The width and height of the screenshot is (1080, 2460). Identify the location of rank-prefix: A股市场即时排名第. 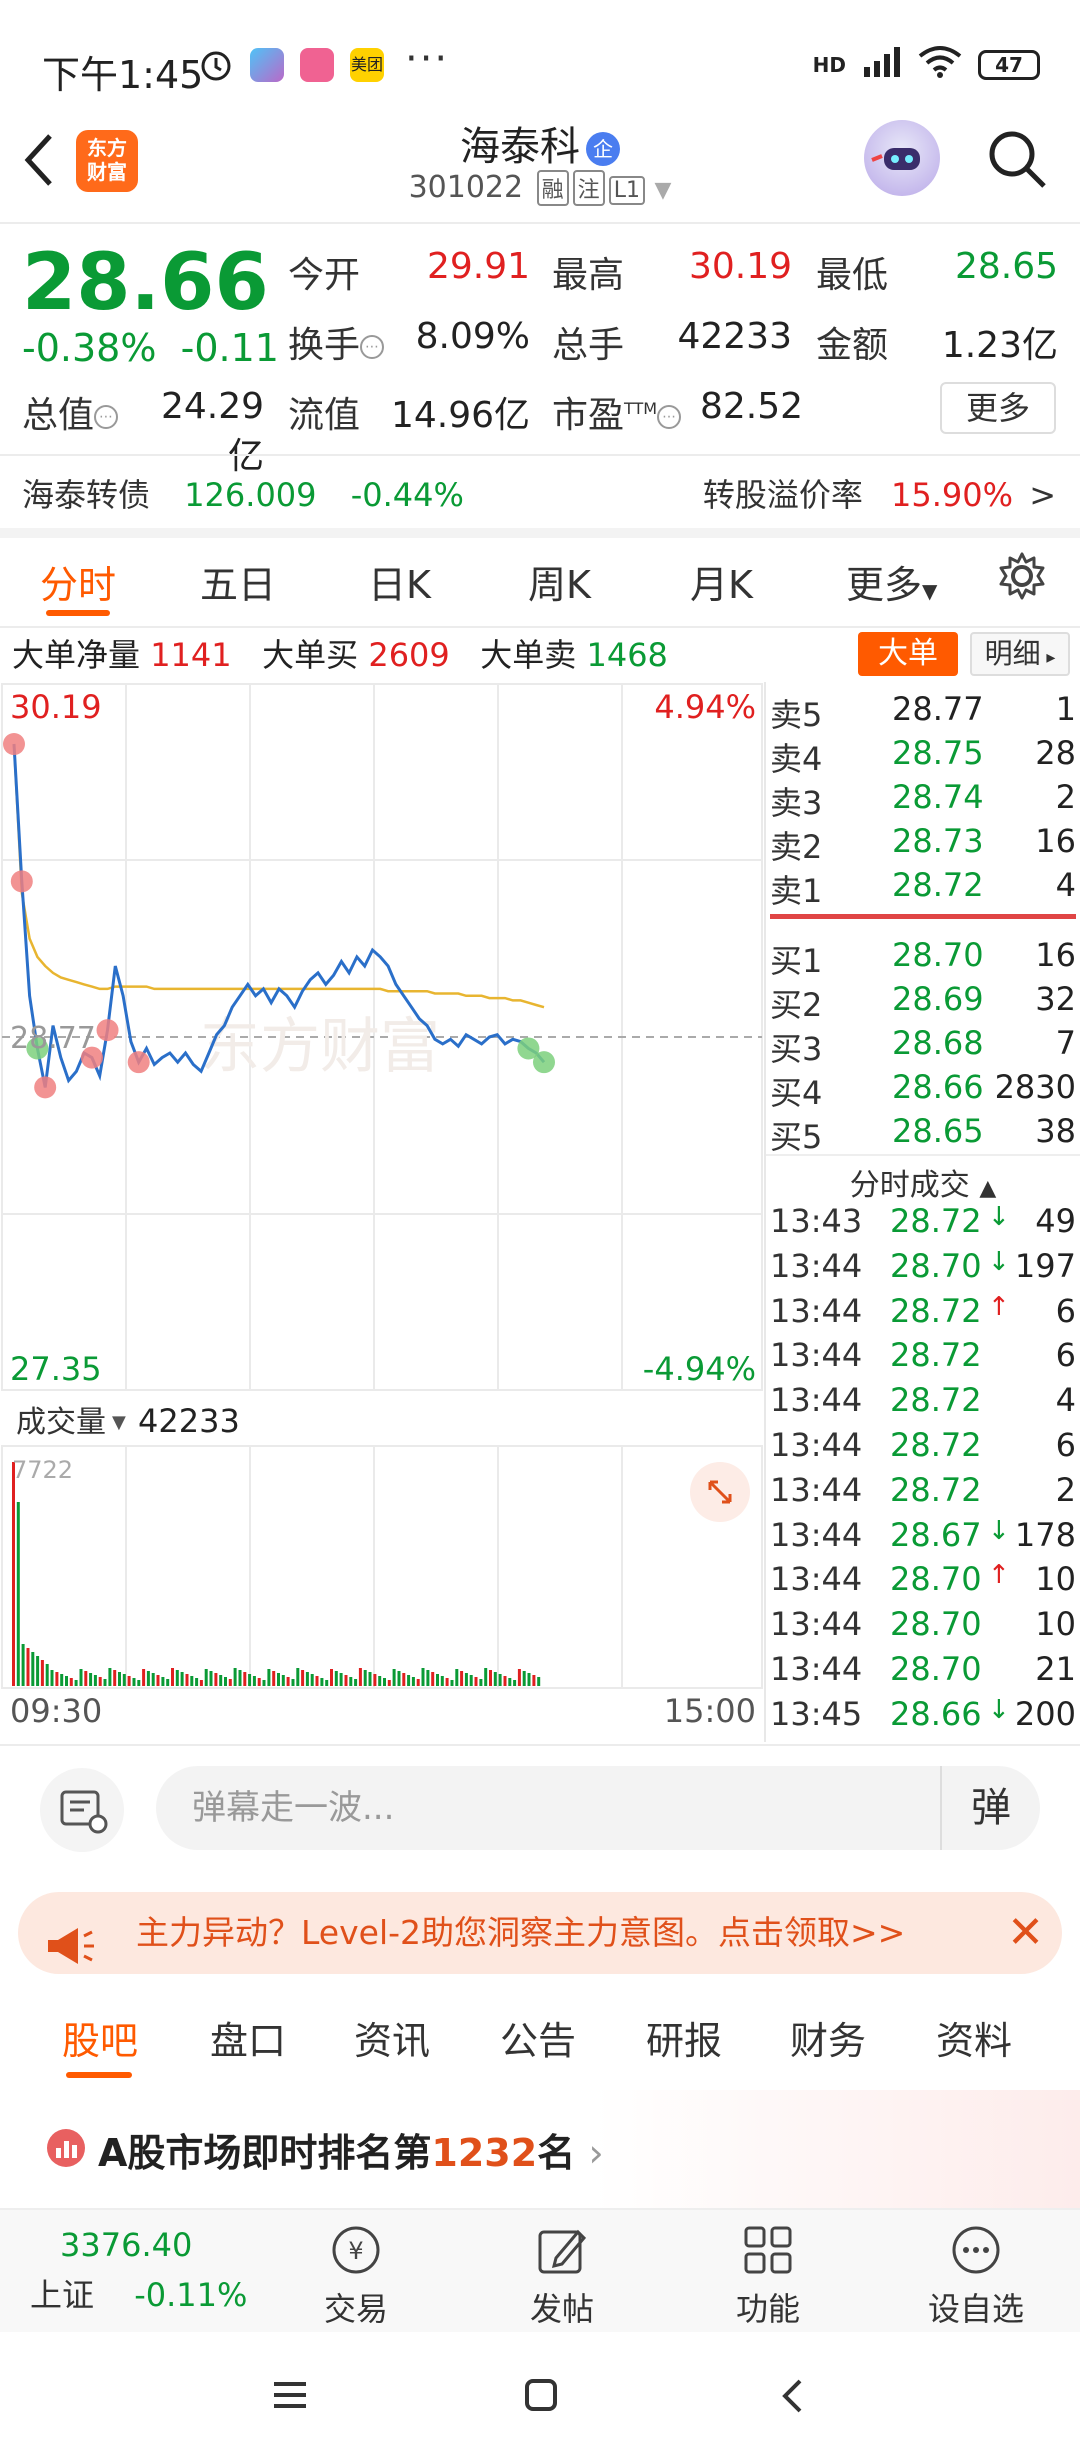
(265, 2153).